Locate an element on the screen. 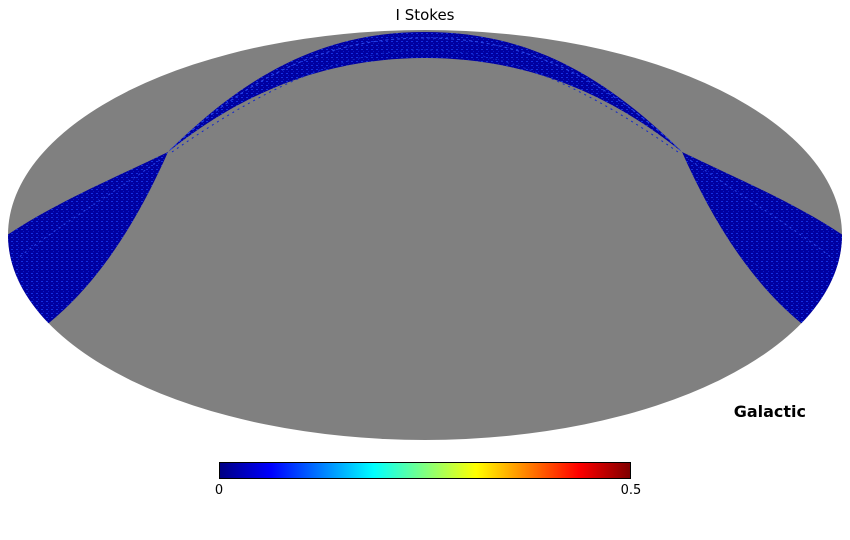 Image resolution: width=850 pixels, height=540 pixels. coordinate-label: Galactic is located at coordinates (769, 411).